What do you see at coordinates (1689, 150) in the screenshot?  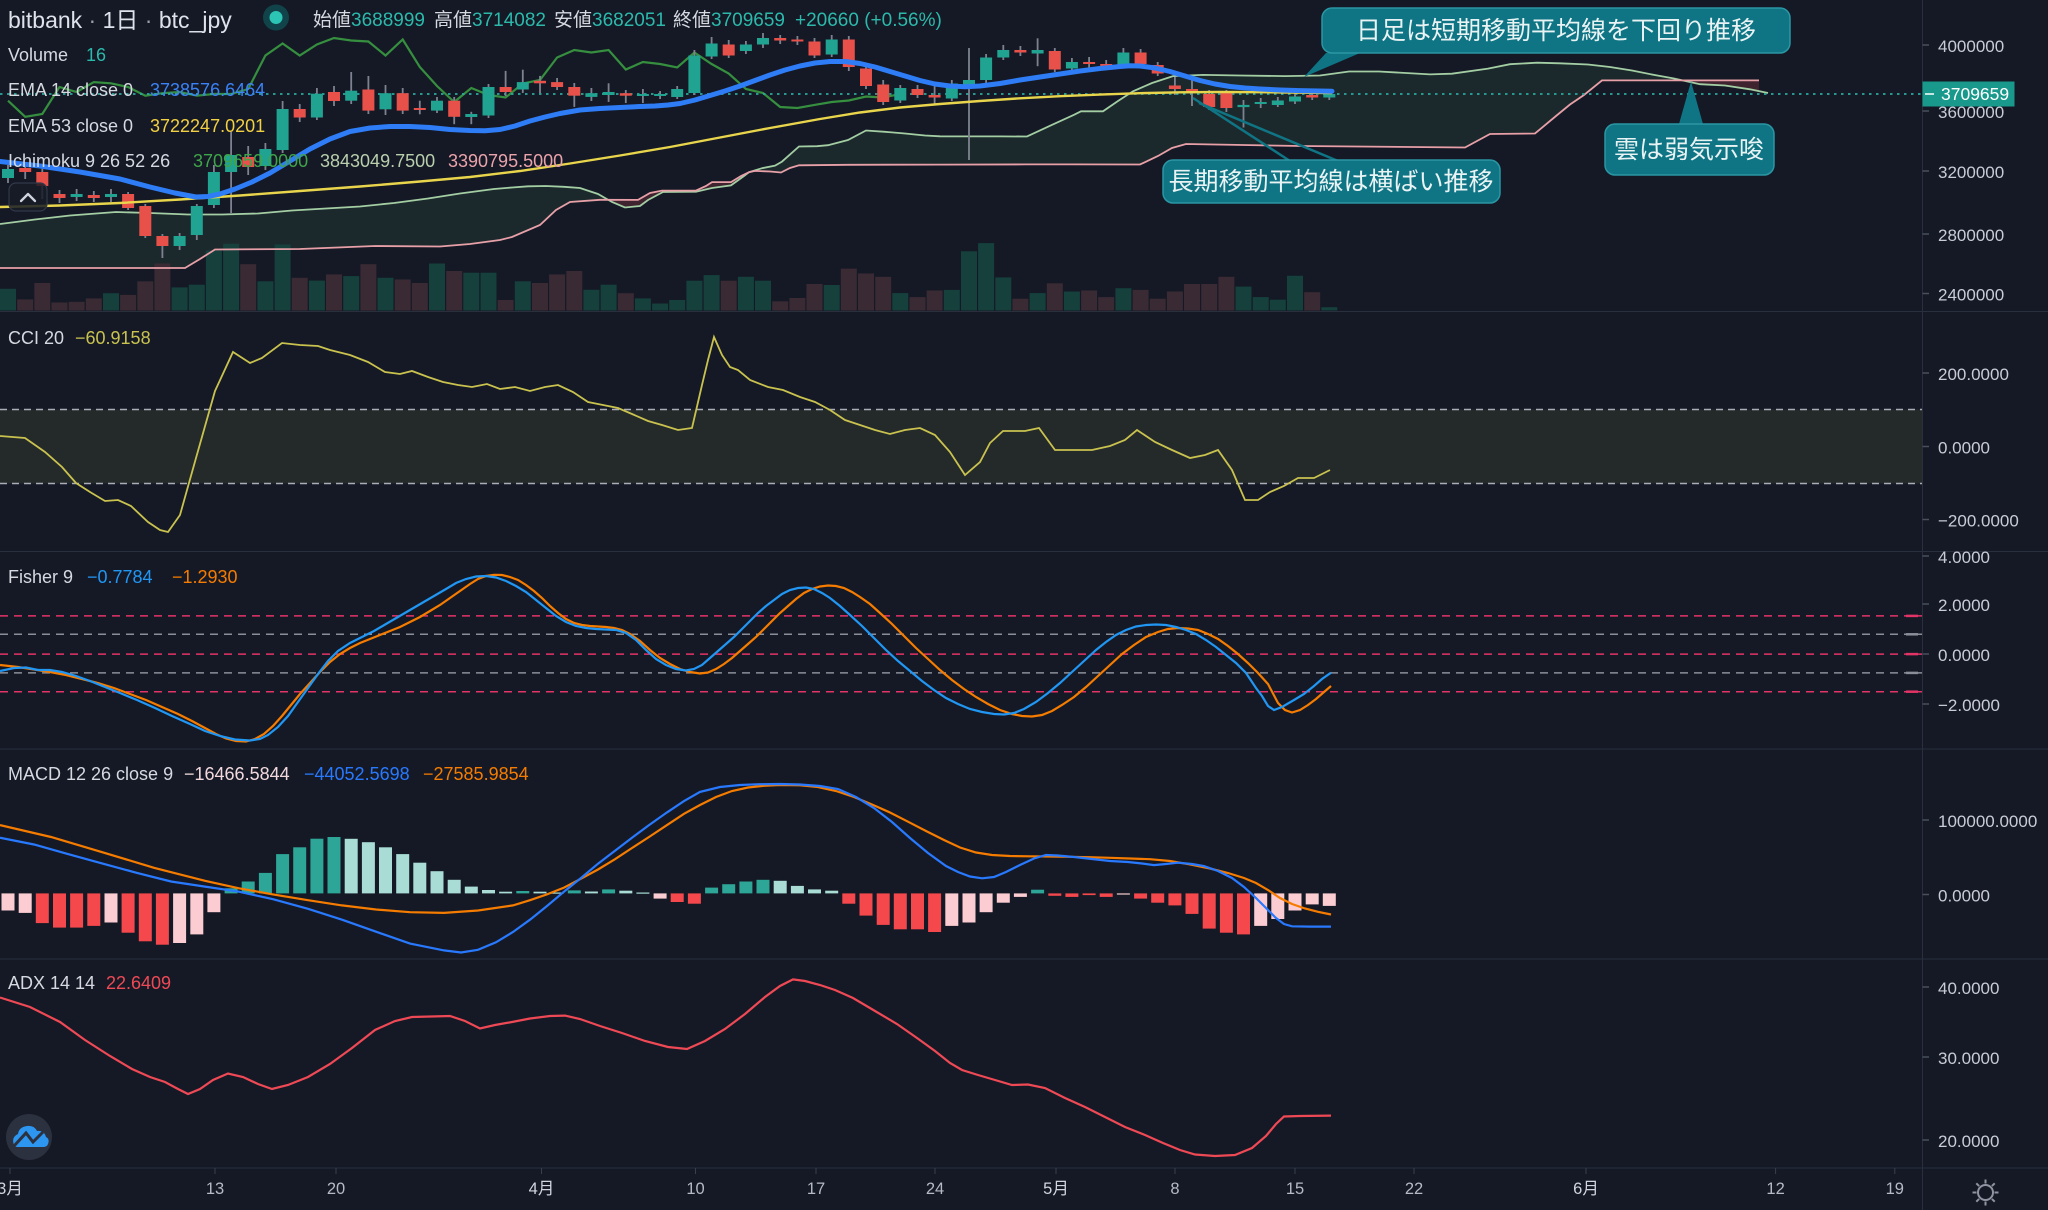 I see `svg-text: 雲は弱気示唆` at bounding box center [1689, 150].